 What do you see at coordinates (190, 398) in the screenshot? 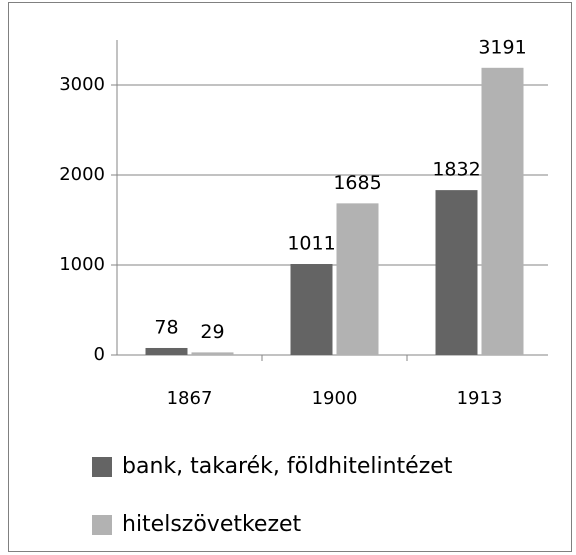
I see `x-tick-label: 1867` at bounding box center [190, 398].